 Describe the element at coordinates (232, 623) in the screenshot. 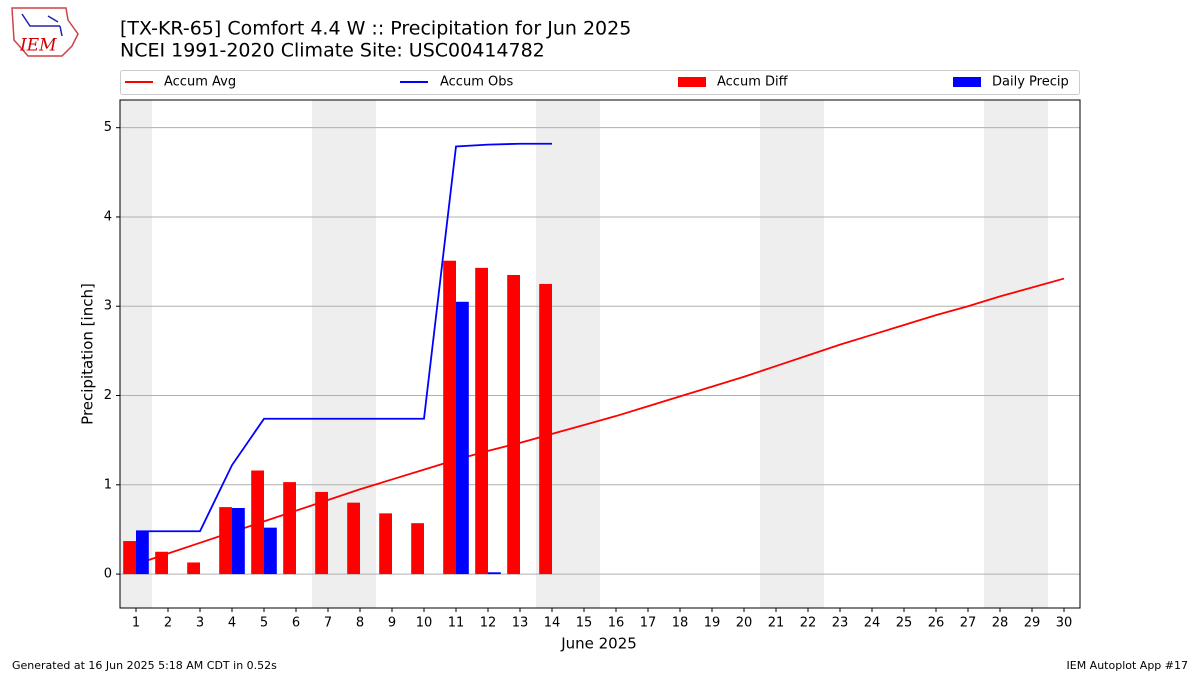

I see `x-tick-label: 4` at that location.